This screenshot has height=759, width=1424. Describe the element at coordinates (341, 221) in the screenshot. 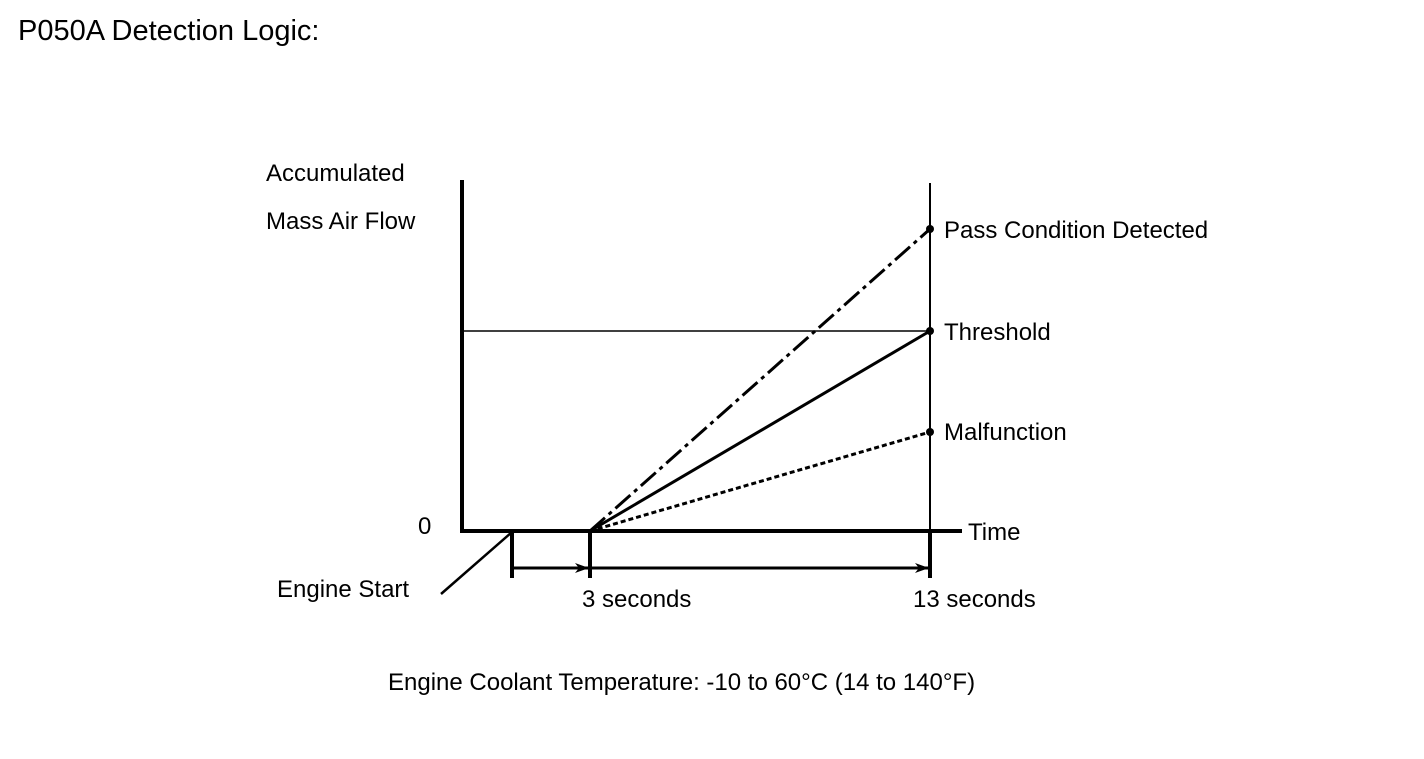

I see `y-axis-label-line2: Mass Air Flow` at that location.